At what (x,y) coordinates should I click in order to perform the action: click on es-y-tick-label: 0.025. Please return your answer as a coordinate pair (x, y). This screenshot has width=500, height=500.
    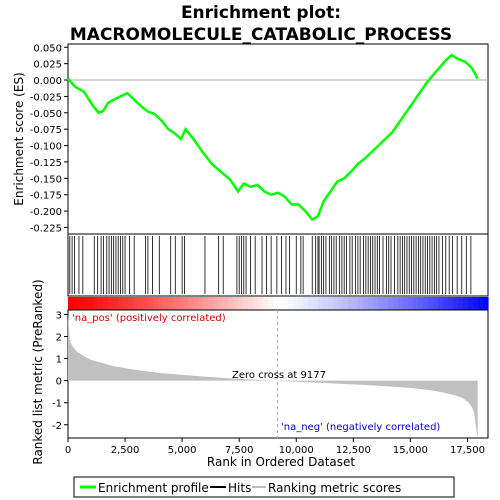
    Looking at the image, I should click on (47, 65).